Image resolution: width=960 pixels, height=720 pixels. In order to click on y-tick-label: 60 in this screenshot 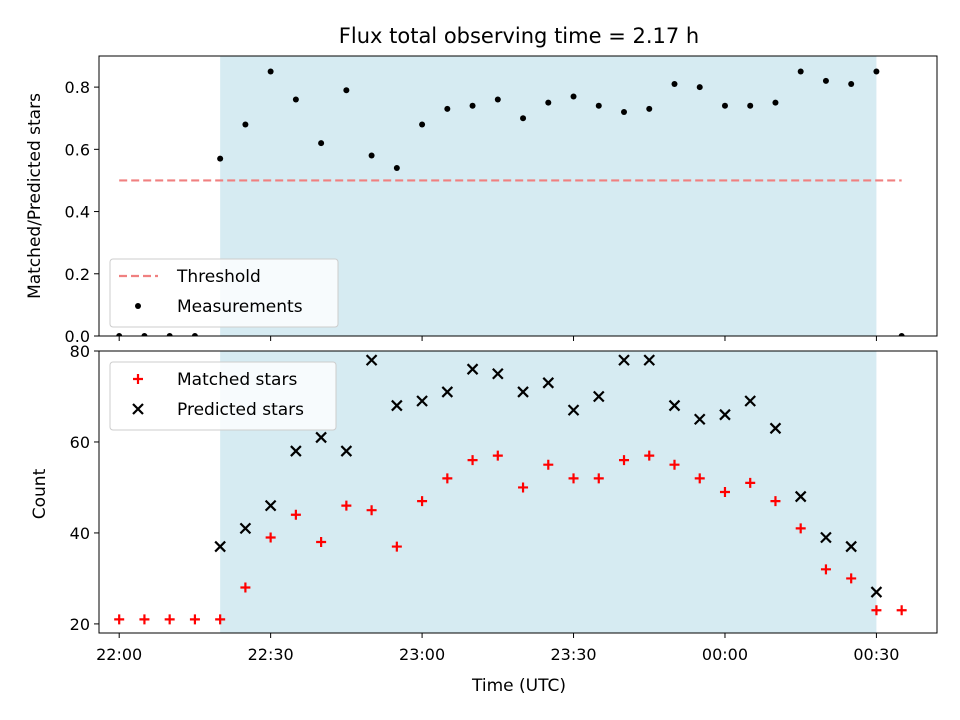, I will do `click(80, 442)`.